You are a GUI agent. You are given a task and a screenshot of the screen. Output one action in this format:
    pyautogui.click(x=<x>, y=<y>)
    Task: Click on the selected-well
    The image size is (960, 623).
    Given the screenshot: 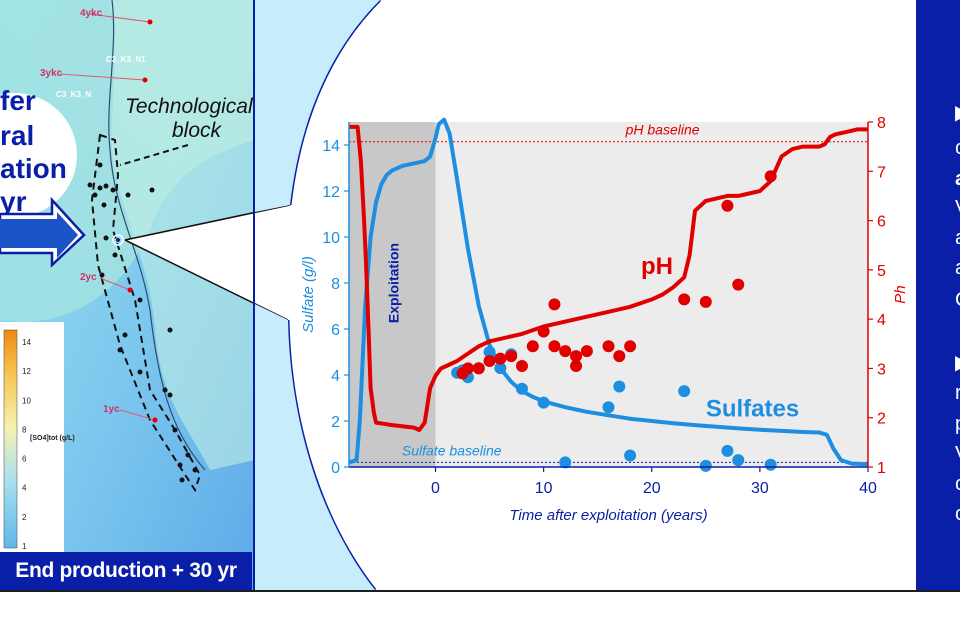 What is the action you would take?
    pyautogui.click(x=118, y=240)
    